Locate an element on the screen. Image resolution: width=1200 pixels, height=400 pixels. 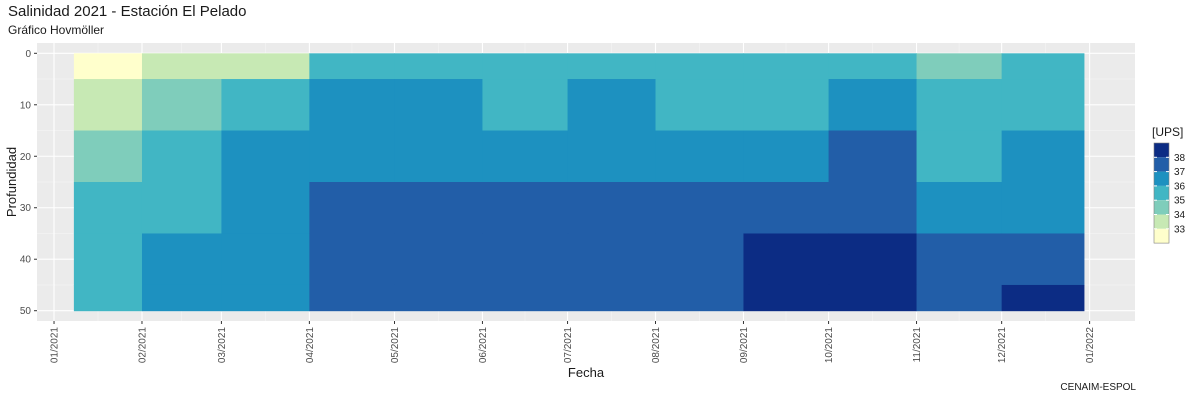
x-tick-label: 01/2021 is located at coordinates (55, 345).